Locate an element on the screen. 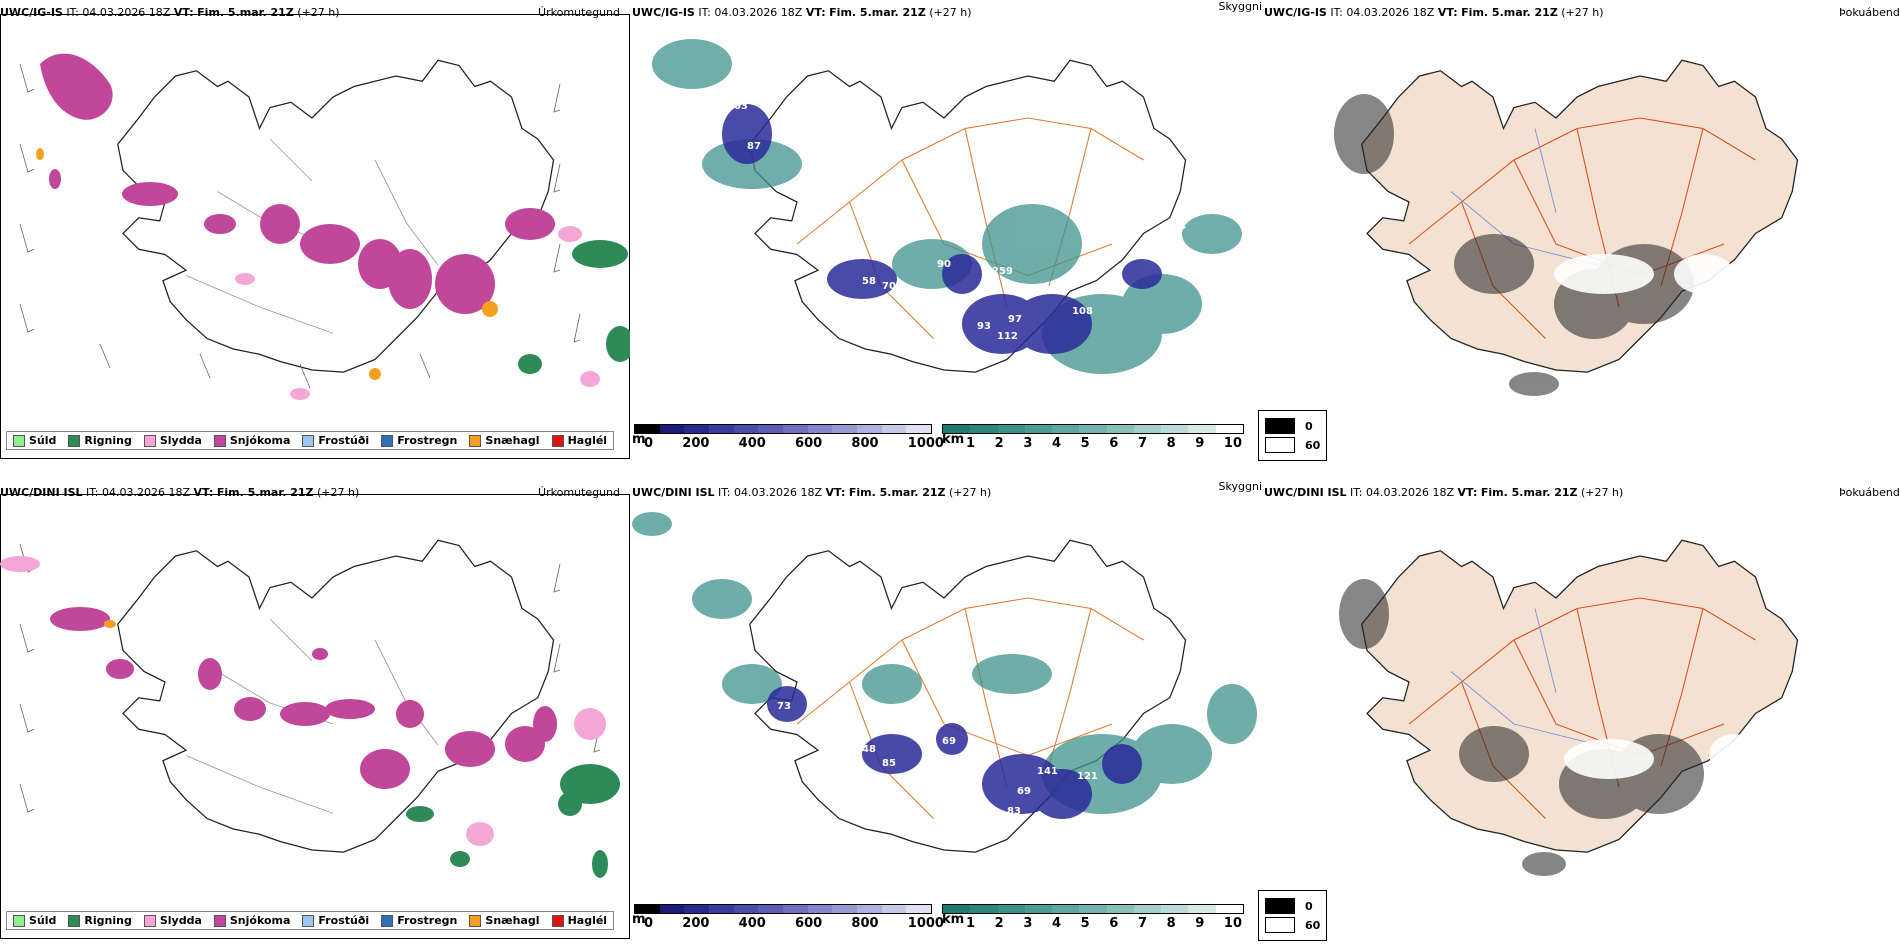  ceiling-colorbar is located at coordinates (783, 909).